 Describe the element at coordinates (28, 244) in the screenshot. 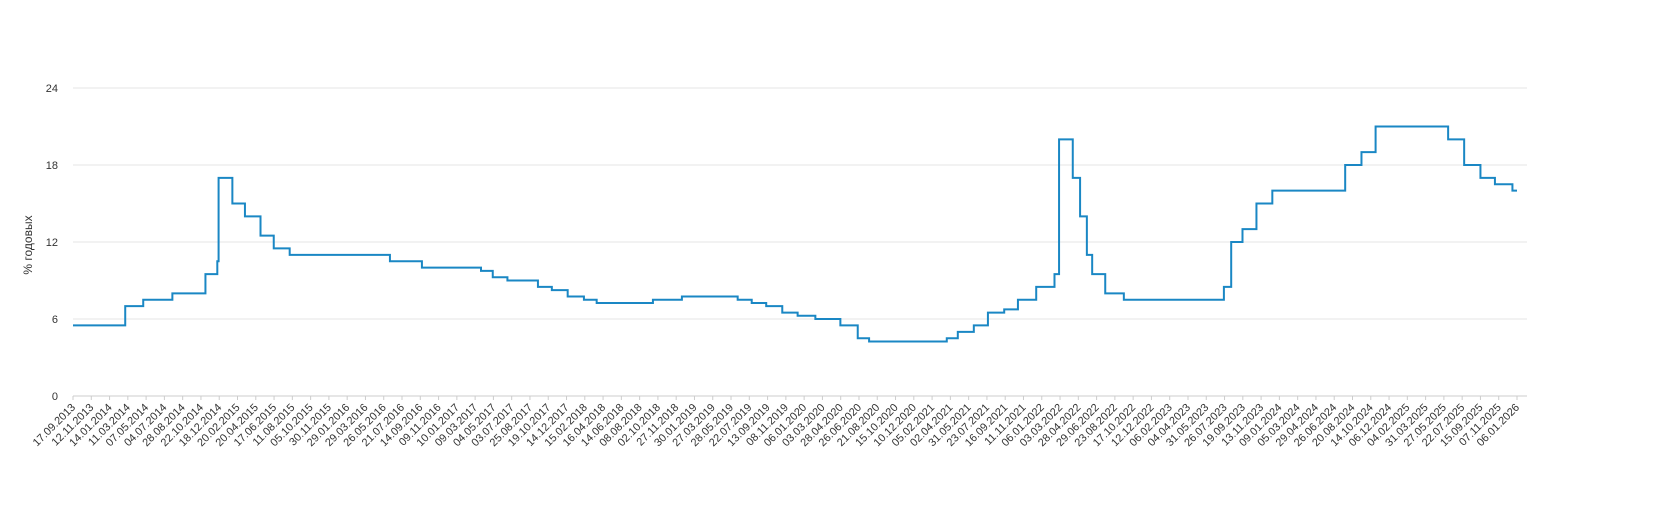

I see `y-axis-label: % годовых` at that location.